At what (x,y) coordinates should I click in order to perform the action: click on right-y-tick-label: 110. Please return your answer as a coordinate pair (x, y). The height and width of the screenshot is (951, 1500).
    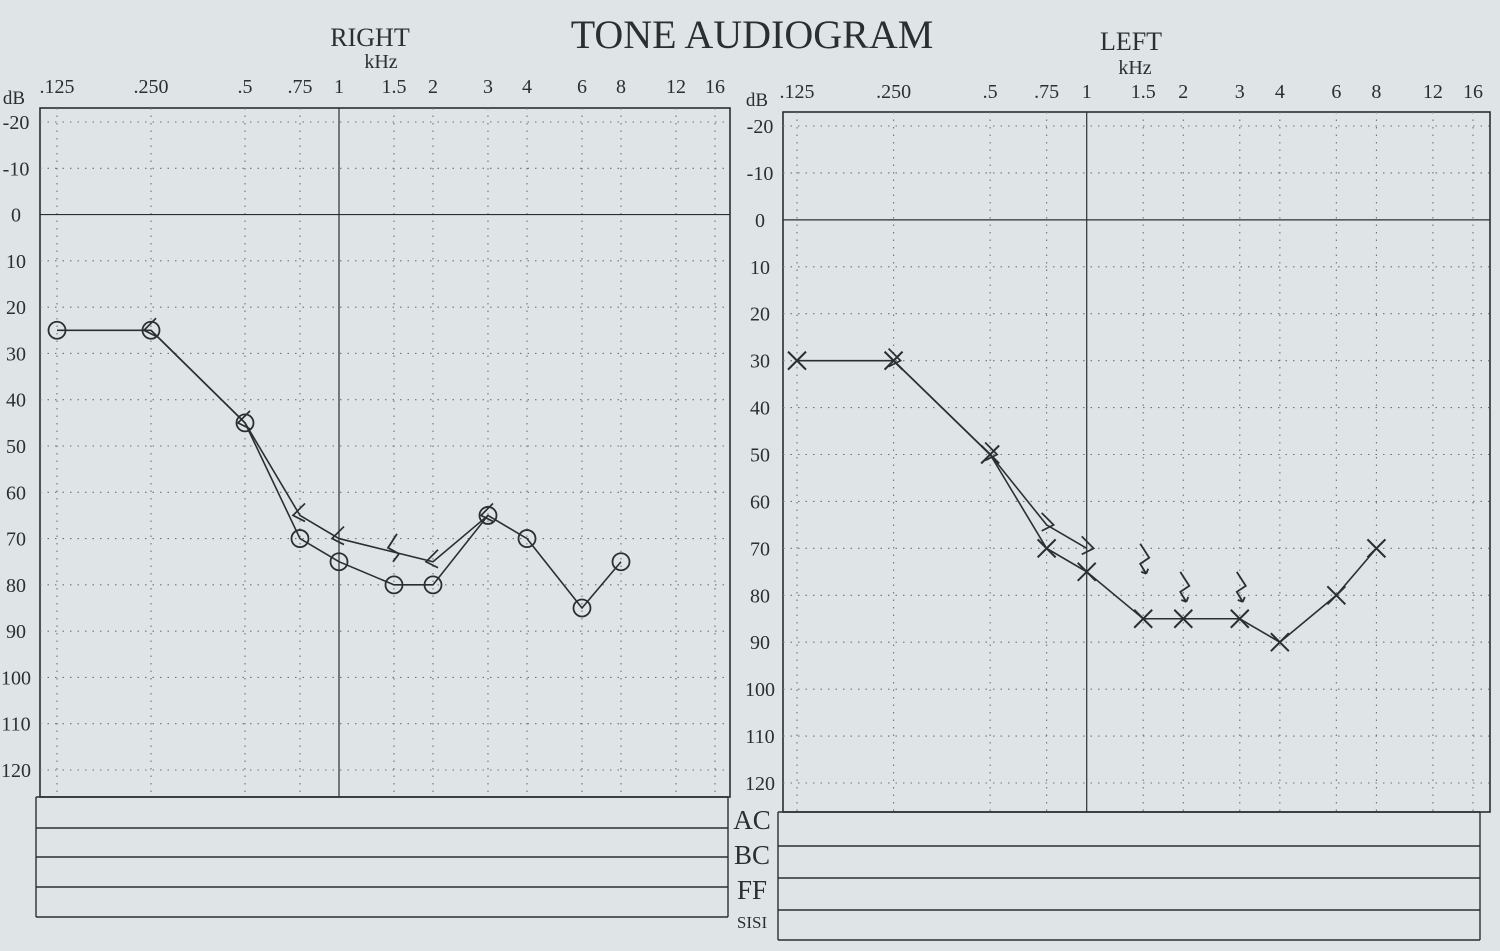
    Looking at the image, I should click on (15, 725).